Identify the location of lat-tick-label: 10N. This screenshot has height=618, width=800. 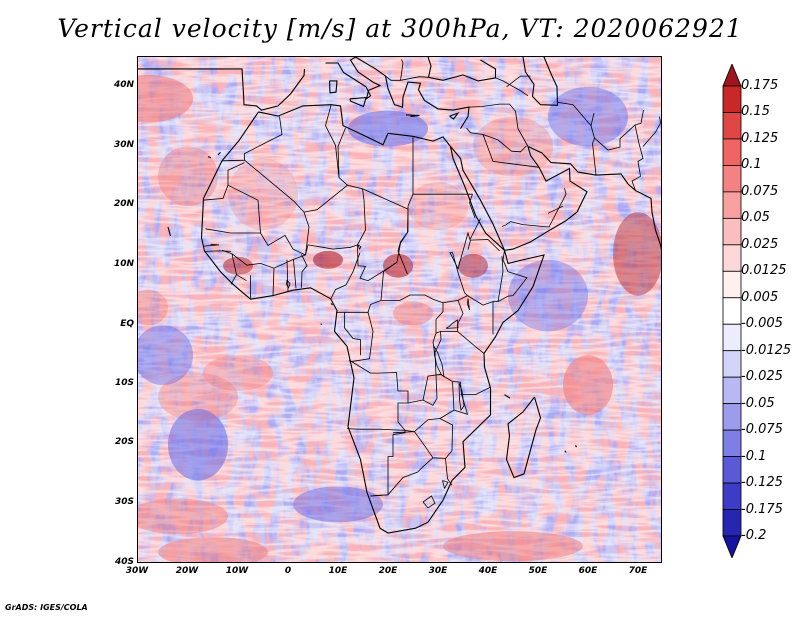
(123, 264).